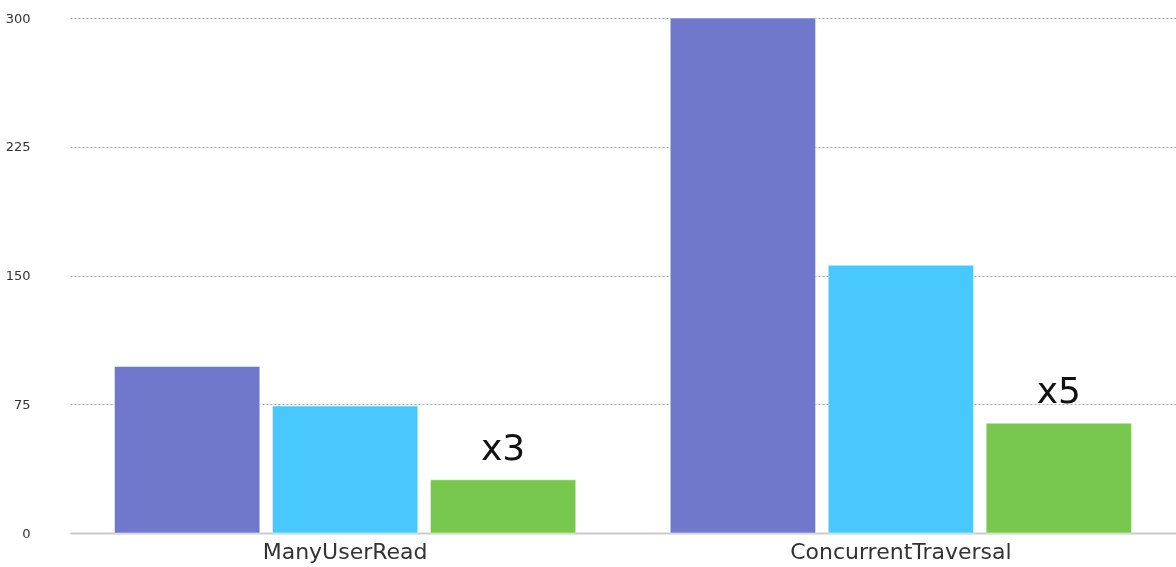 The height and width of the screenshot is (567, 1176). Describe the element at coordinates (503, 447) in the screenshot. I see `annotation: x3` at that location.